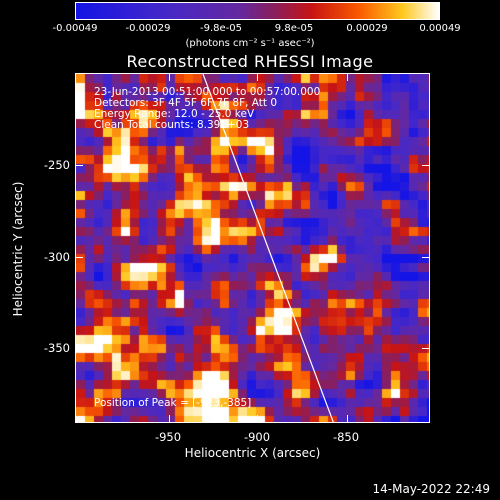 Image resolution: width=500 pixels, height=500 pixels. I want to click on colorbar-tick-label: -0.00049, so click(75, 28).